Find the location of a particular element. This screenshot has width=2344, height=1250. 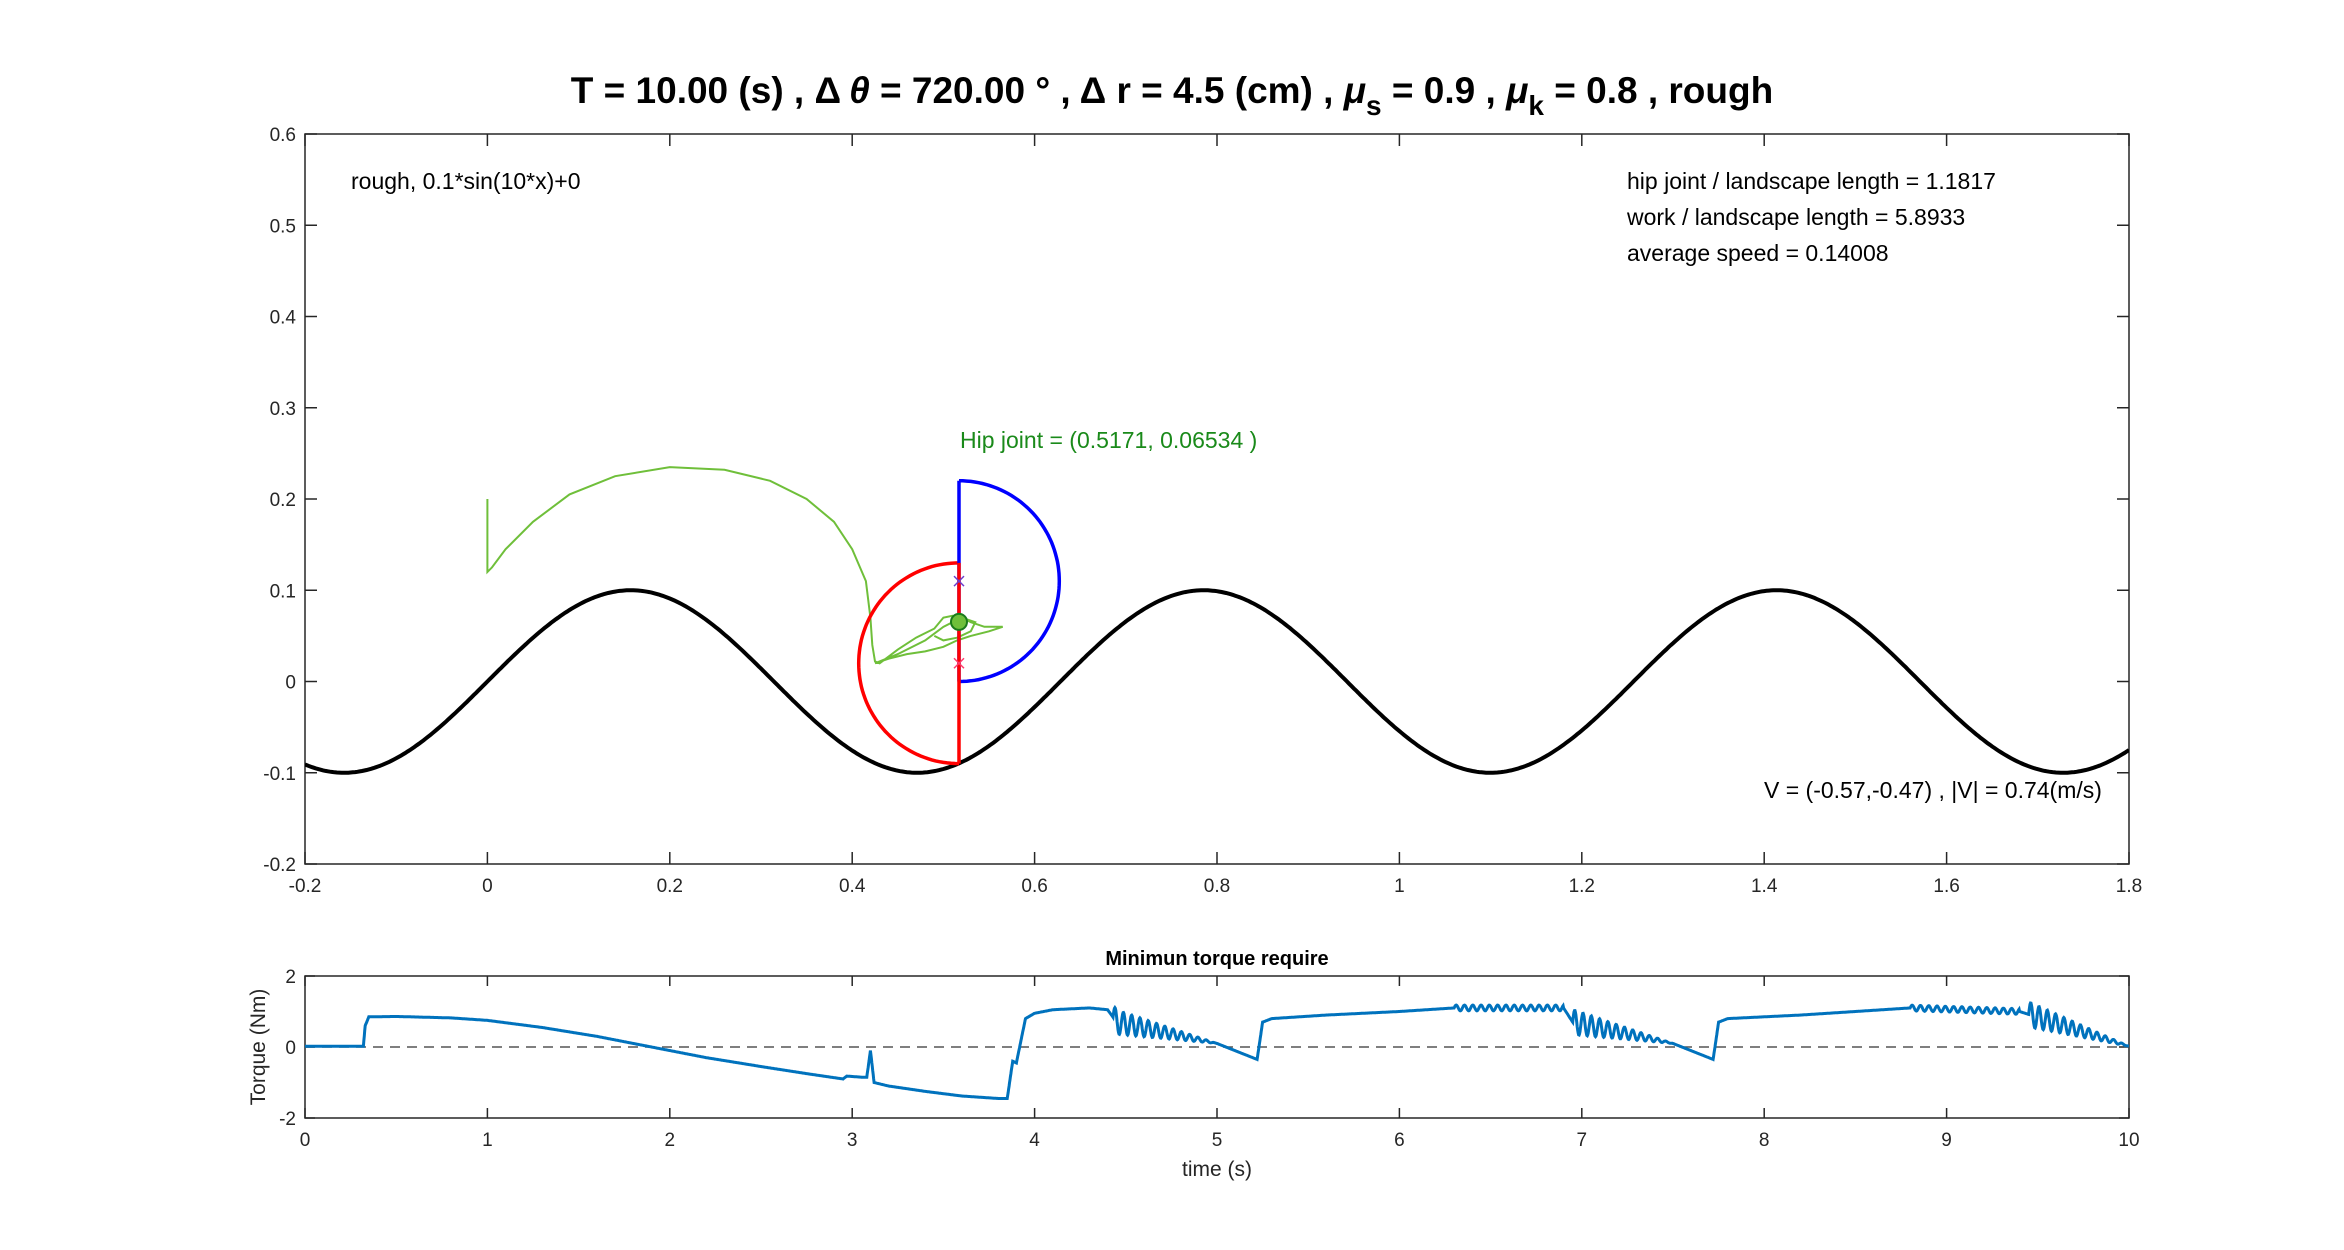

x-tick-label: 1.8 is located at coordinates (2129, 886).